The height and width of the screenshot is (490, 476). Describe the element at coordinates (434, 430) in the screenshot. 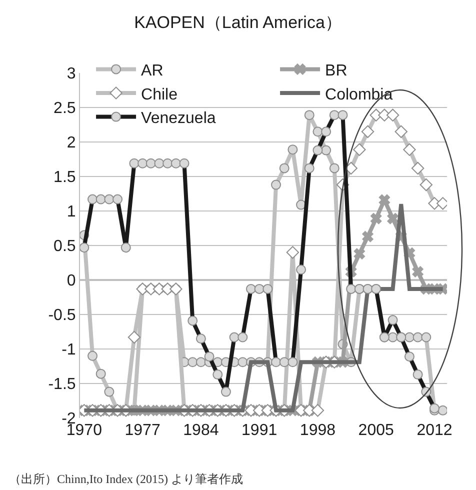

I see `x-tick-label: 2012` at that location.